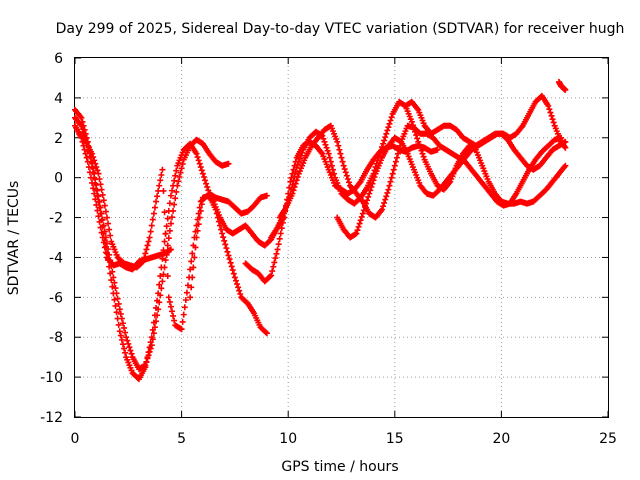 The width and height of the screenshot is (640, 480). I want to click on y-tick-label: -8, so click(56, 338).